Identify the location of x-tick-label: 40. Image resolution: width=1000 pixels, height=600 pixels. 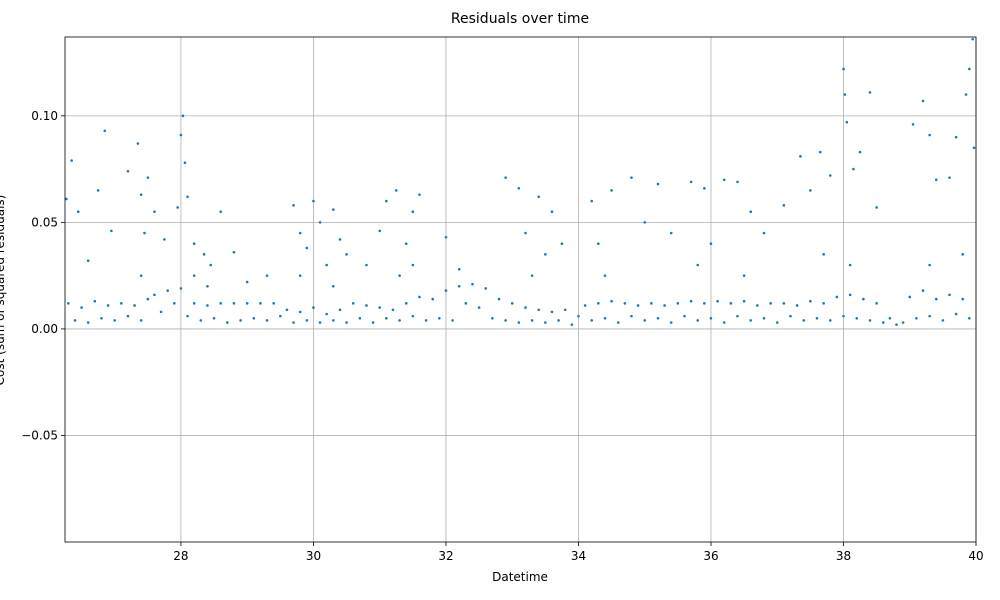
(975, 556).